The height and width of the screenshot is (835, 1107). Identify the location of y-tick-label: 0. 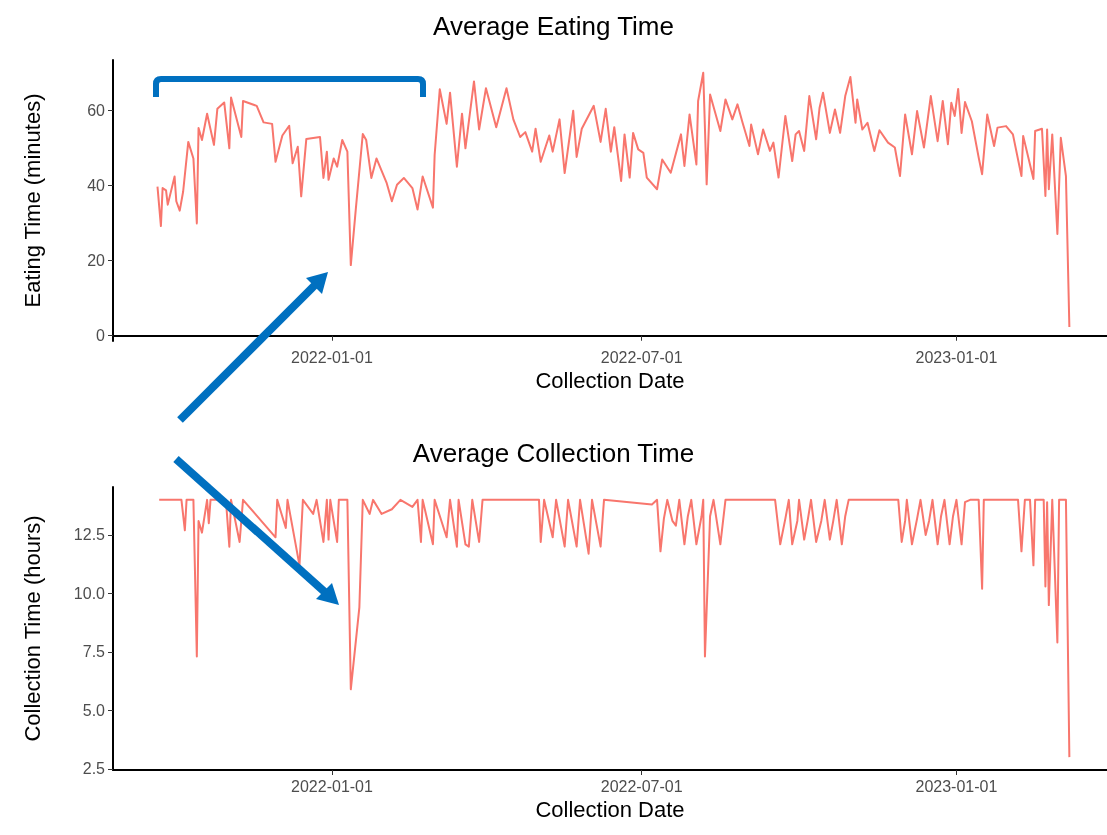
(101, 336).